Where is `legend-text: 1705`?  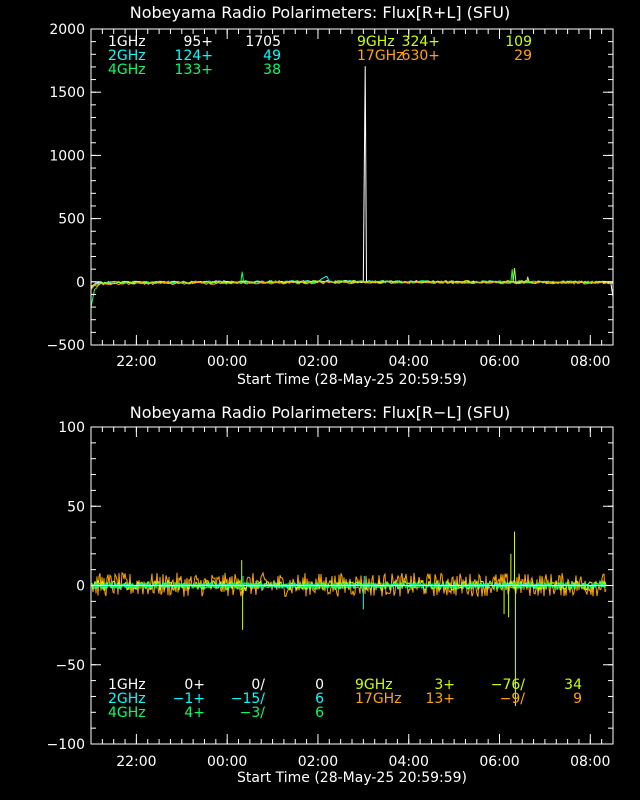
legend-text: 1705 is located at coordinates (263, 42).